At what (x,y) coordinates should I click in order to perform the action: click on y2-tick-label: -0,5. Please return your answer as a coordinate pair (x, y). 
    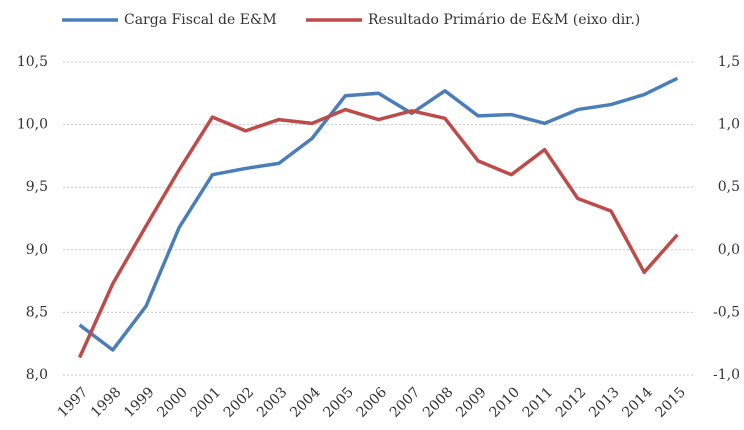
    Looking at the image, I should click on (726, 312).